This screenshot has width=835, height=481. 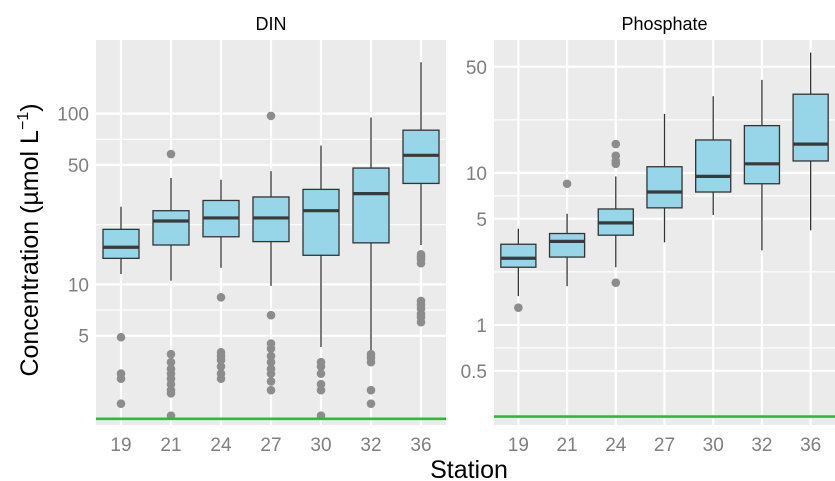 I want to click on y-axis-title-exponent: −1, so click(x=23, y=121).